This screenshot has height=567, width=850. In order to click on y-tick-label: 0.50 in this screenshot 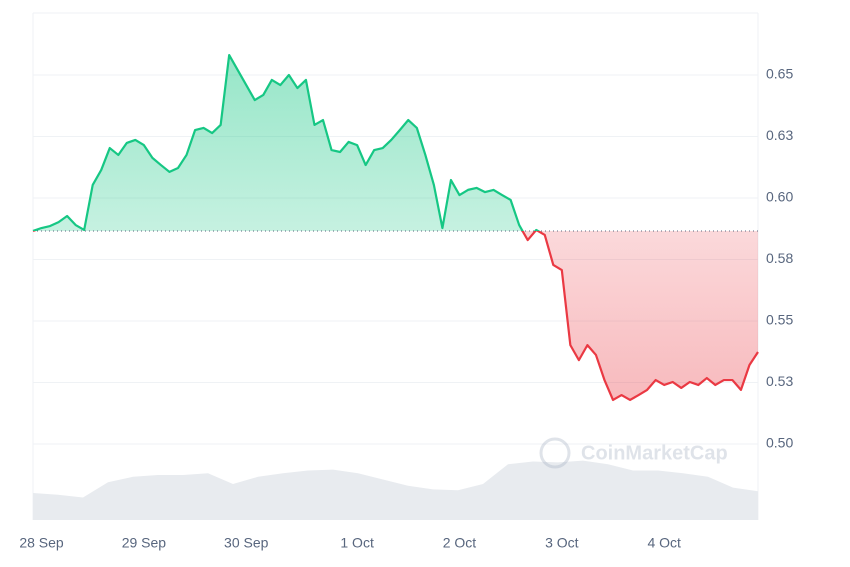, I will do `click(779, 443)`.